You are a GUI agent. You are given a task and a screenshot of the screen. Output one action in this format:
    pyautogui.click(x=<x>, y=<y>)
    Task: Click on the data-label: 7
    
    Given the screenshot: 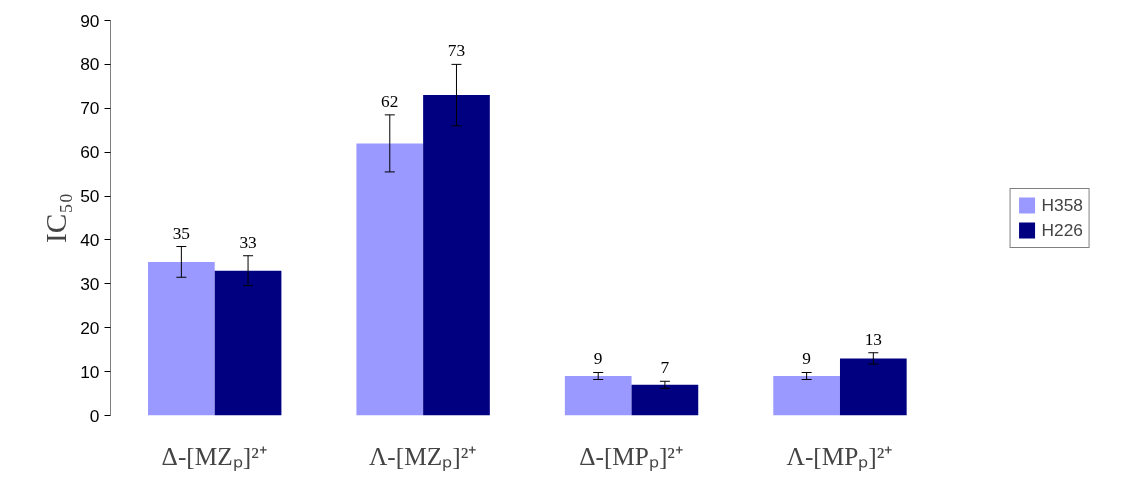 What is the action you would take?
    pyautogui.click(x=665, y=368)
    